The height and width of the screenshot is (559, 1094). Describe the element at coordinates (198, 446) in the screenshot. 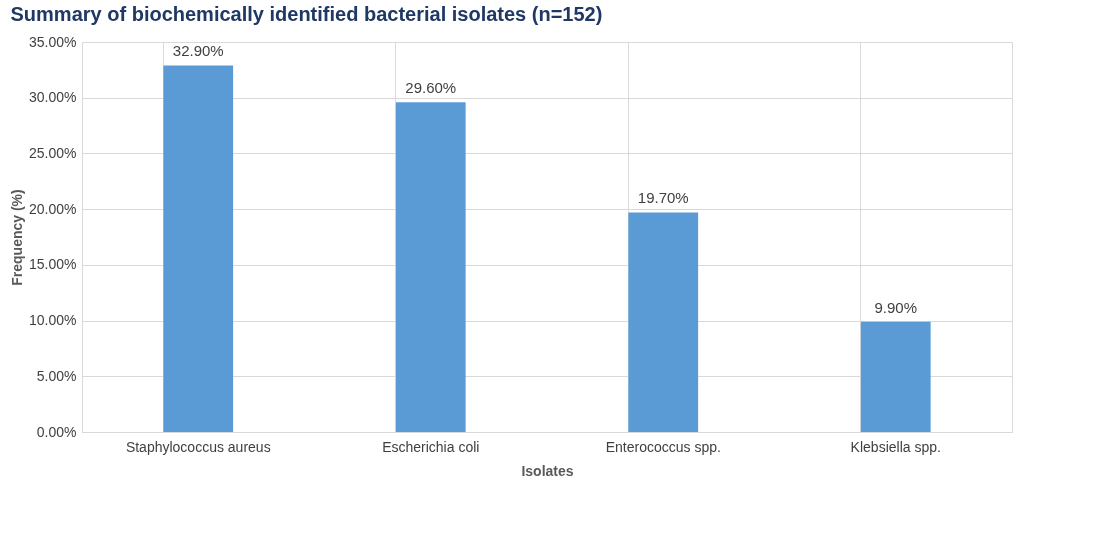

I see `x-tick-label: Staphylococcus aureus` at that location.